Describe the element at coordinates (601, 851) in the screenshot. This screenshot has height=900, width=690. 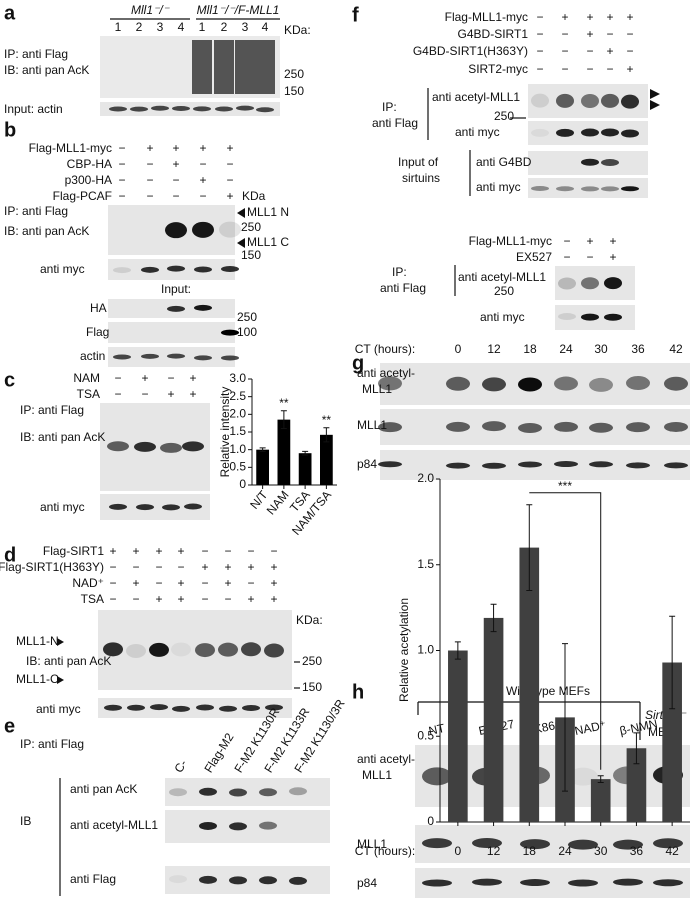
I see `x-tick-label: 30` at that location.